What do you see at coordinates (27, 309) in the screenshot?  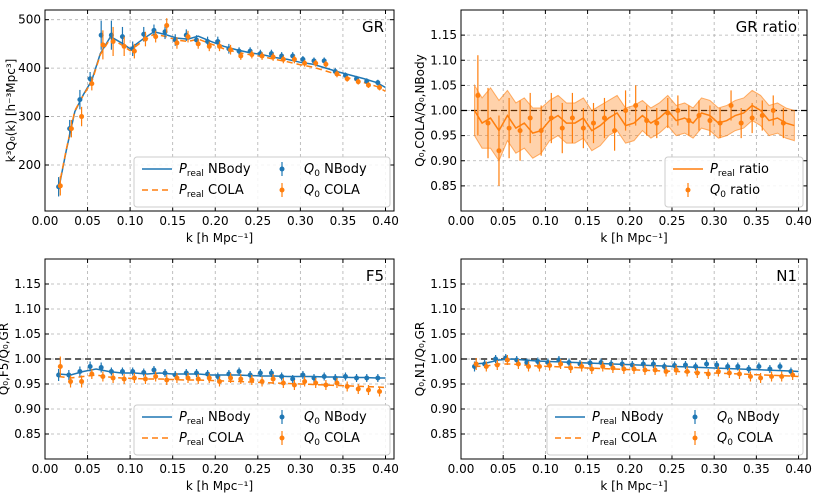 I see `y-tick-label: 1.10` at bounding box center [27, 309].